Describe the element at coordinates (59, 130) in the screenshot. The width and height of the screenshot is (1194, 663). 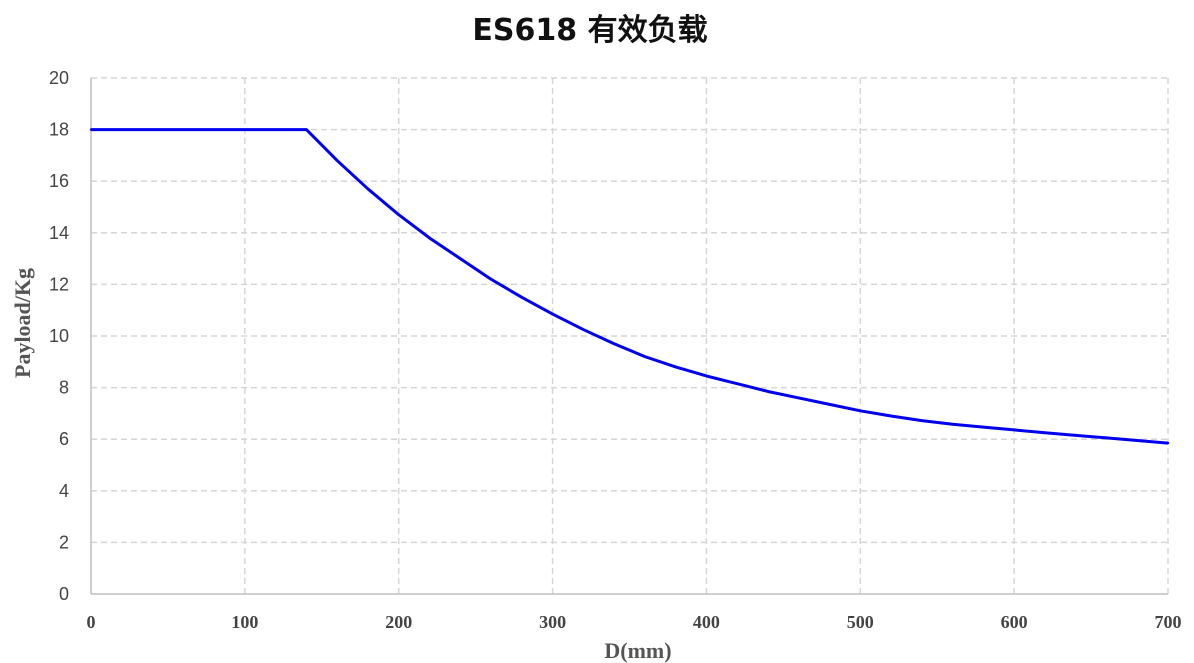
I see `y-tick-label: 18` at that location.